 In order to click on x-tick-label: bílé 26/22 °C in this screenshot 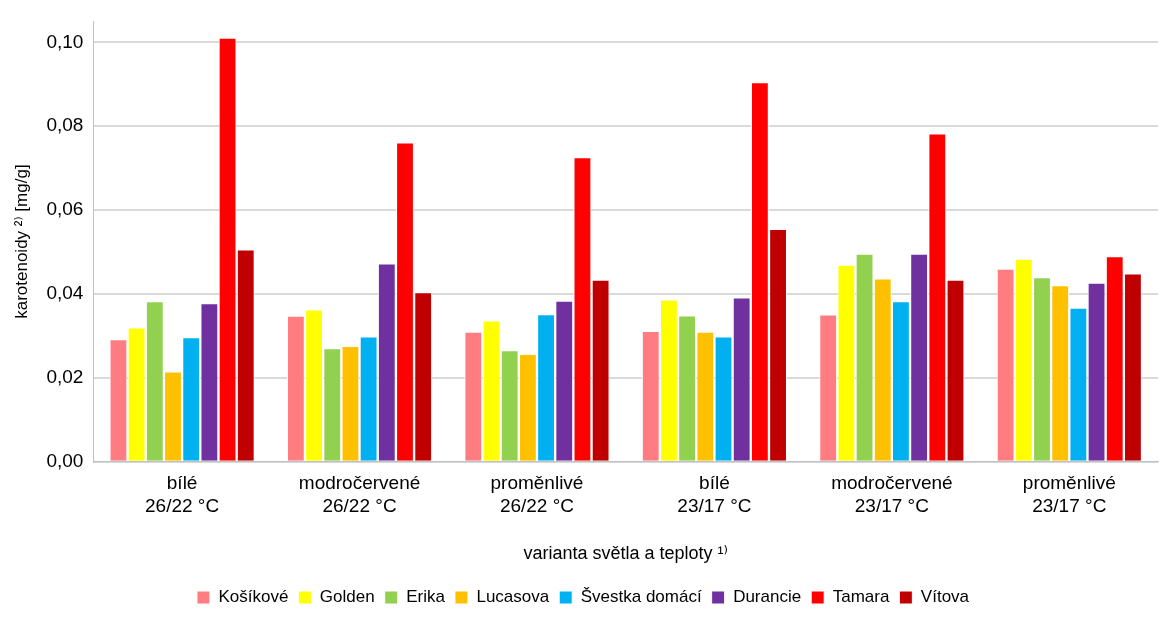, I will do `click(182, 494)`.